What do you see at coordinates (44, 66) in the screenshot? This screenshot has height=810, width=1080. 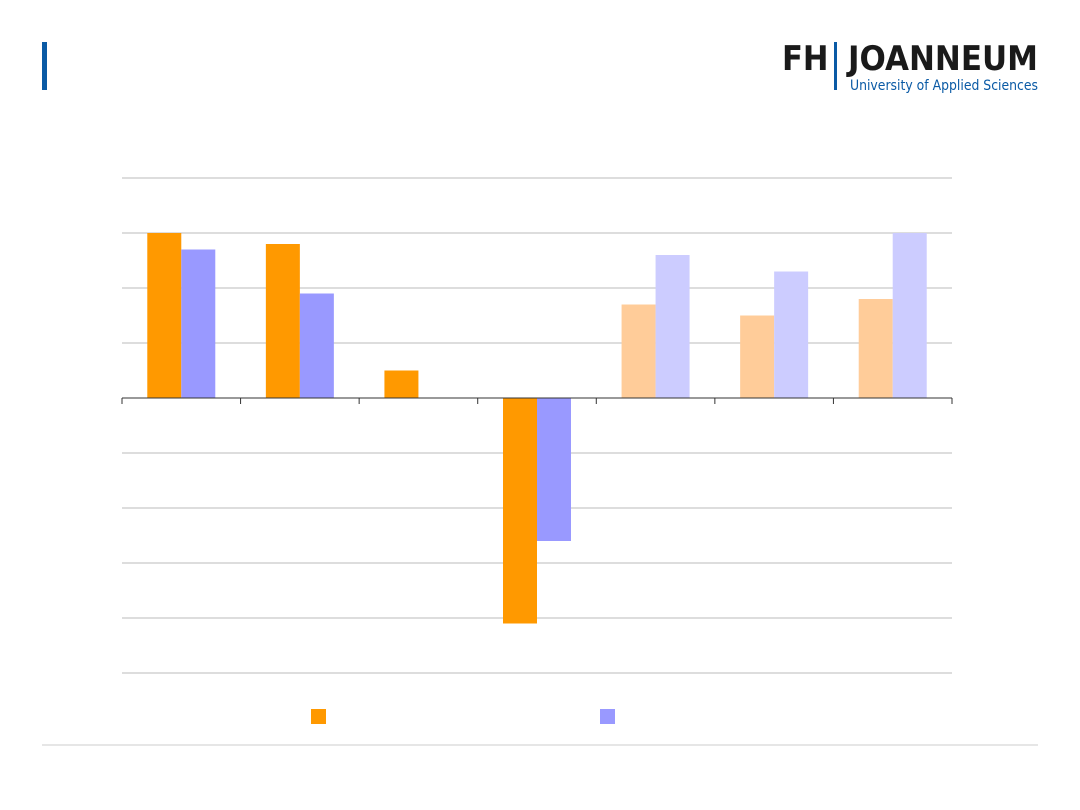 I see `accent-bar` at bounding box center [44, 66].